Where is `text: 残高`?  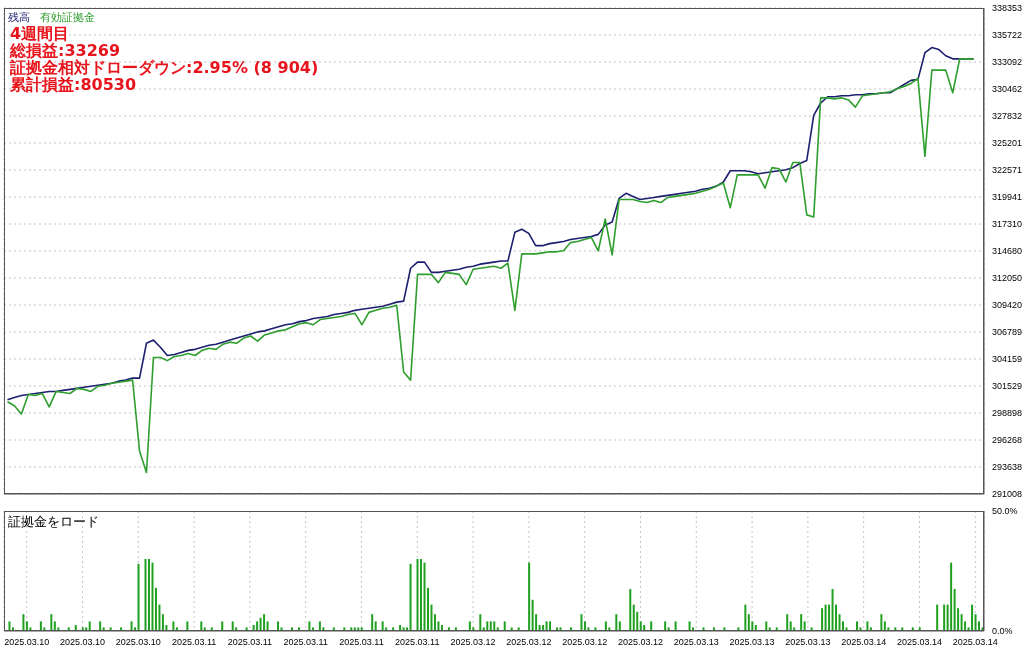 text: 残高 is located at coordinates (19, 17).